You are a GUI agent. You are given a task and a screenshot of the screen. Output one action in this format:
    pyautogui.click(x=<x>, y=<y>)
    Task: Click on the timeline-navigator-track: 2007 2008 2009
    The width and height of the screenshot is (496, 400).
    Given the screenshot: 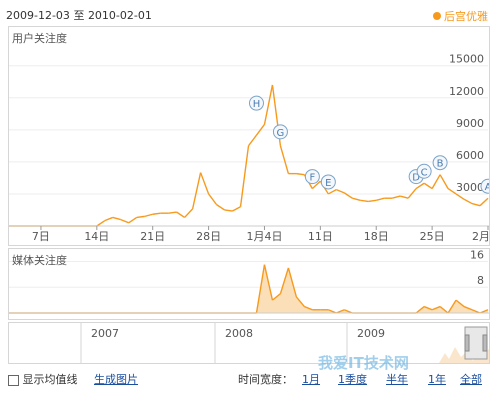 What is the action you would take?
    pyautogui.click(x=249, y=343)
    